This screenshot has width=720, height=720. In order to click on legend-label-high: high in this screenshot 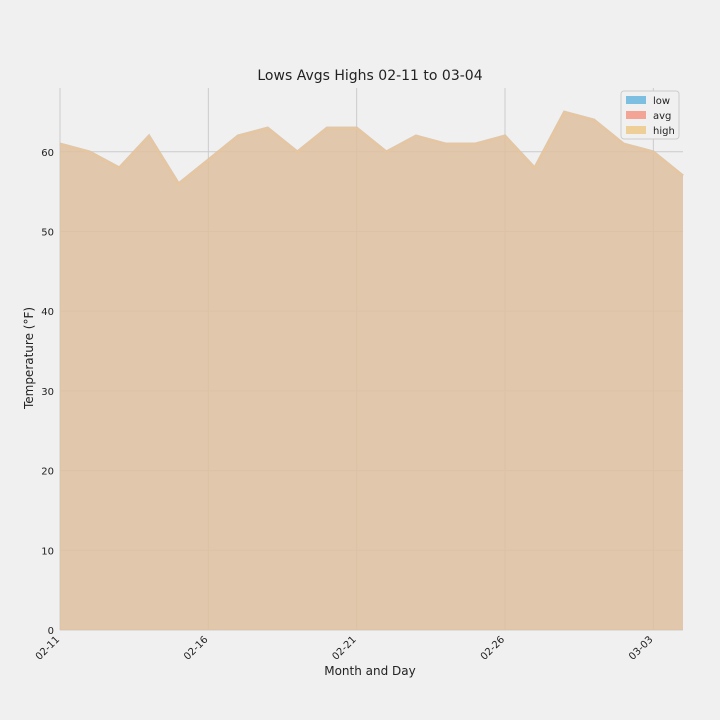, I will do `click(664, 131)`.